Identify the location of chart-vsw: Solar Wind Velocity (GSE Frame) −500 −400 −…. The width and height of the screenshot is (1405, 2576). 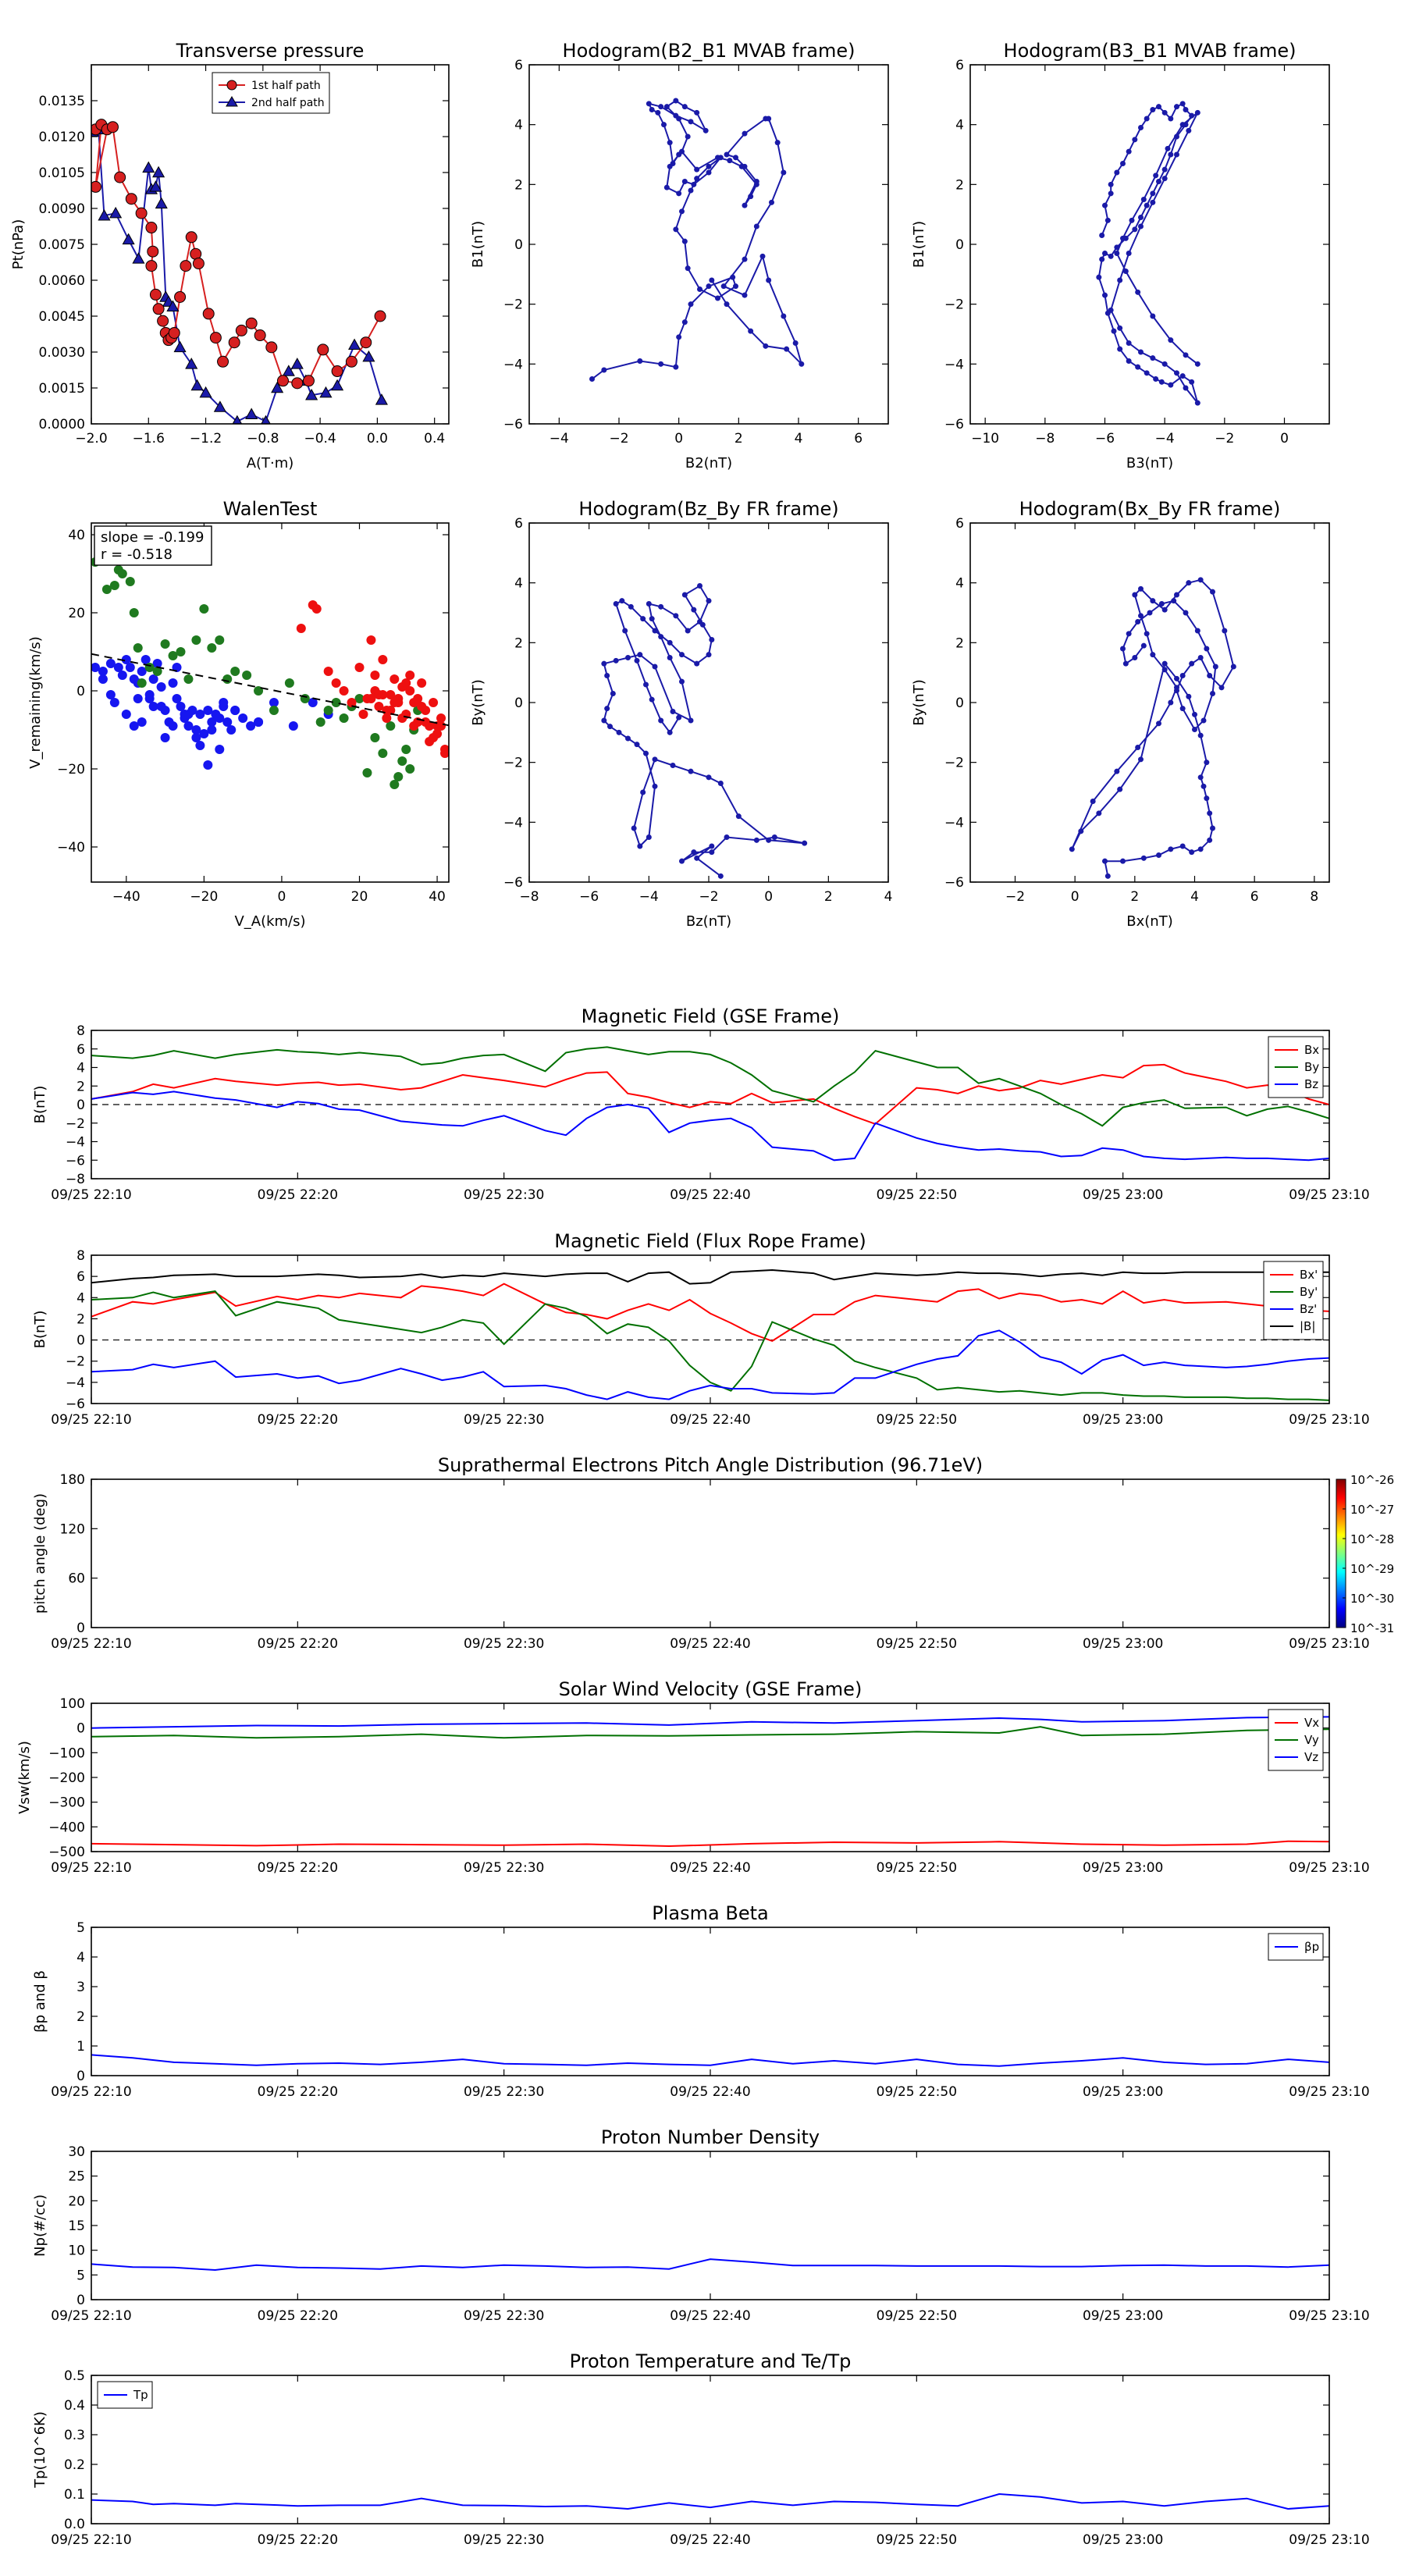
(693, 1777).